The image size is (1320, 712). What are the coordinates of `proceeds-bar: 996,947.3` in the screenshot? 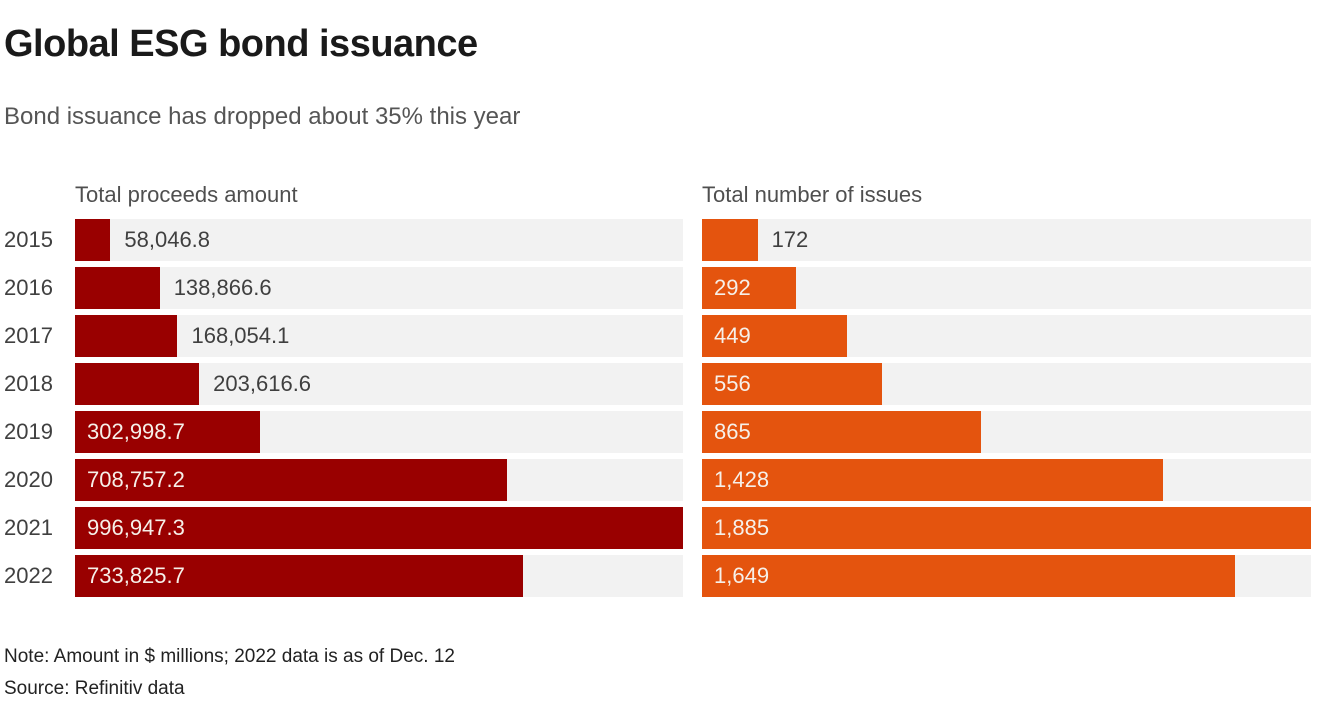 It's located at (379, 527).